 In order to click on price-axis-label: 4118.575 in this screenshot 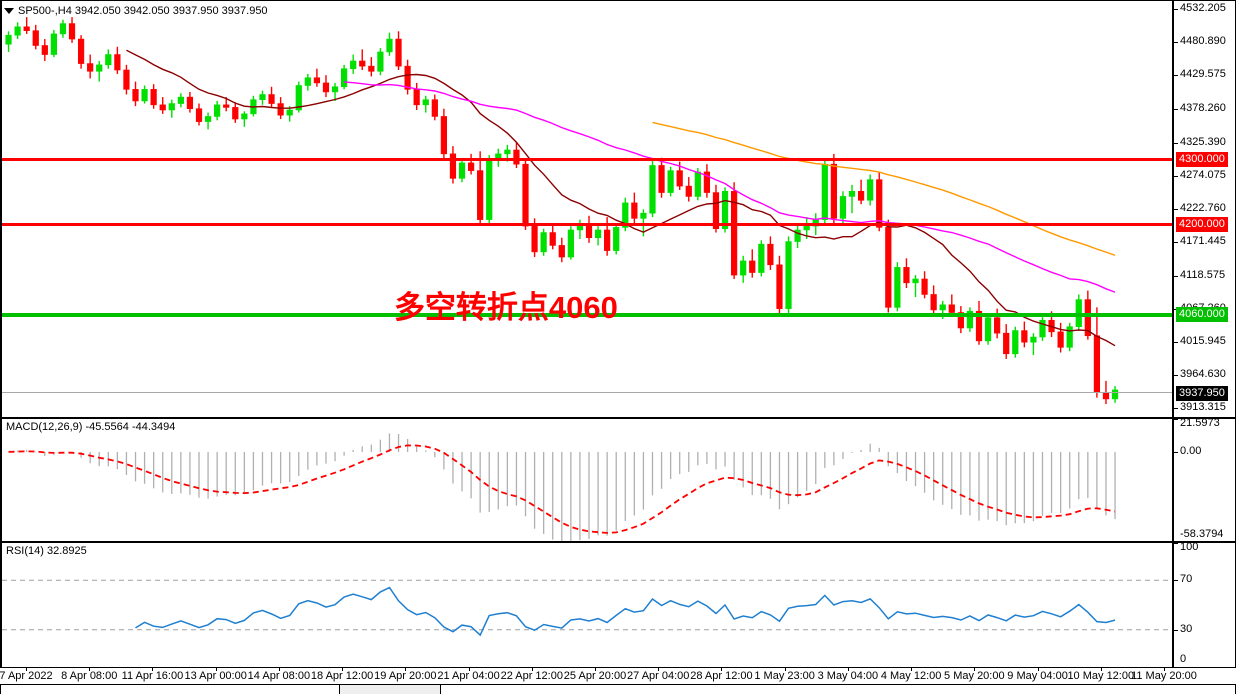, I will do `click(1203, 275)`.